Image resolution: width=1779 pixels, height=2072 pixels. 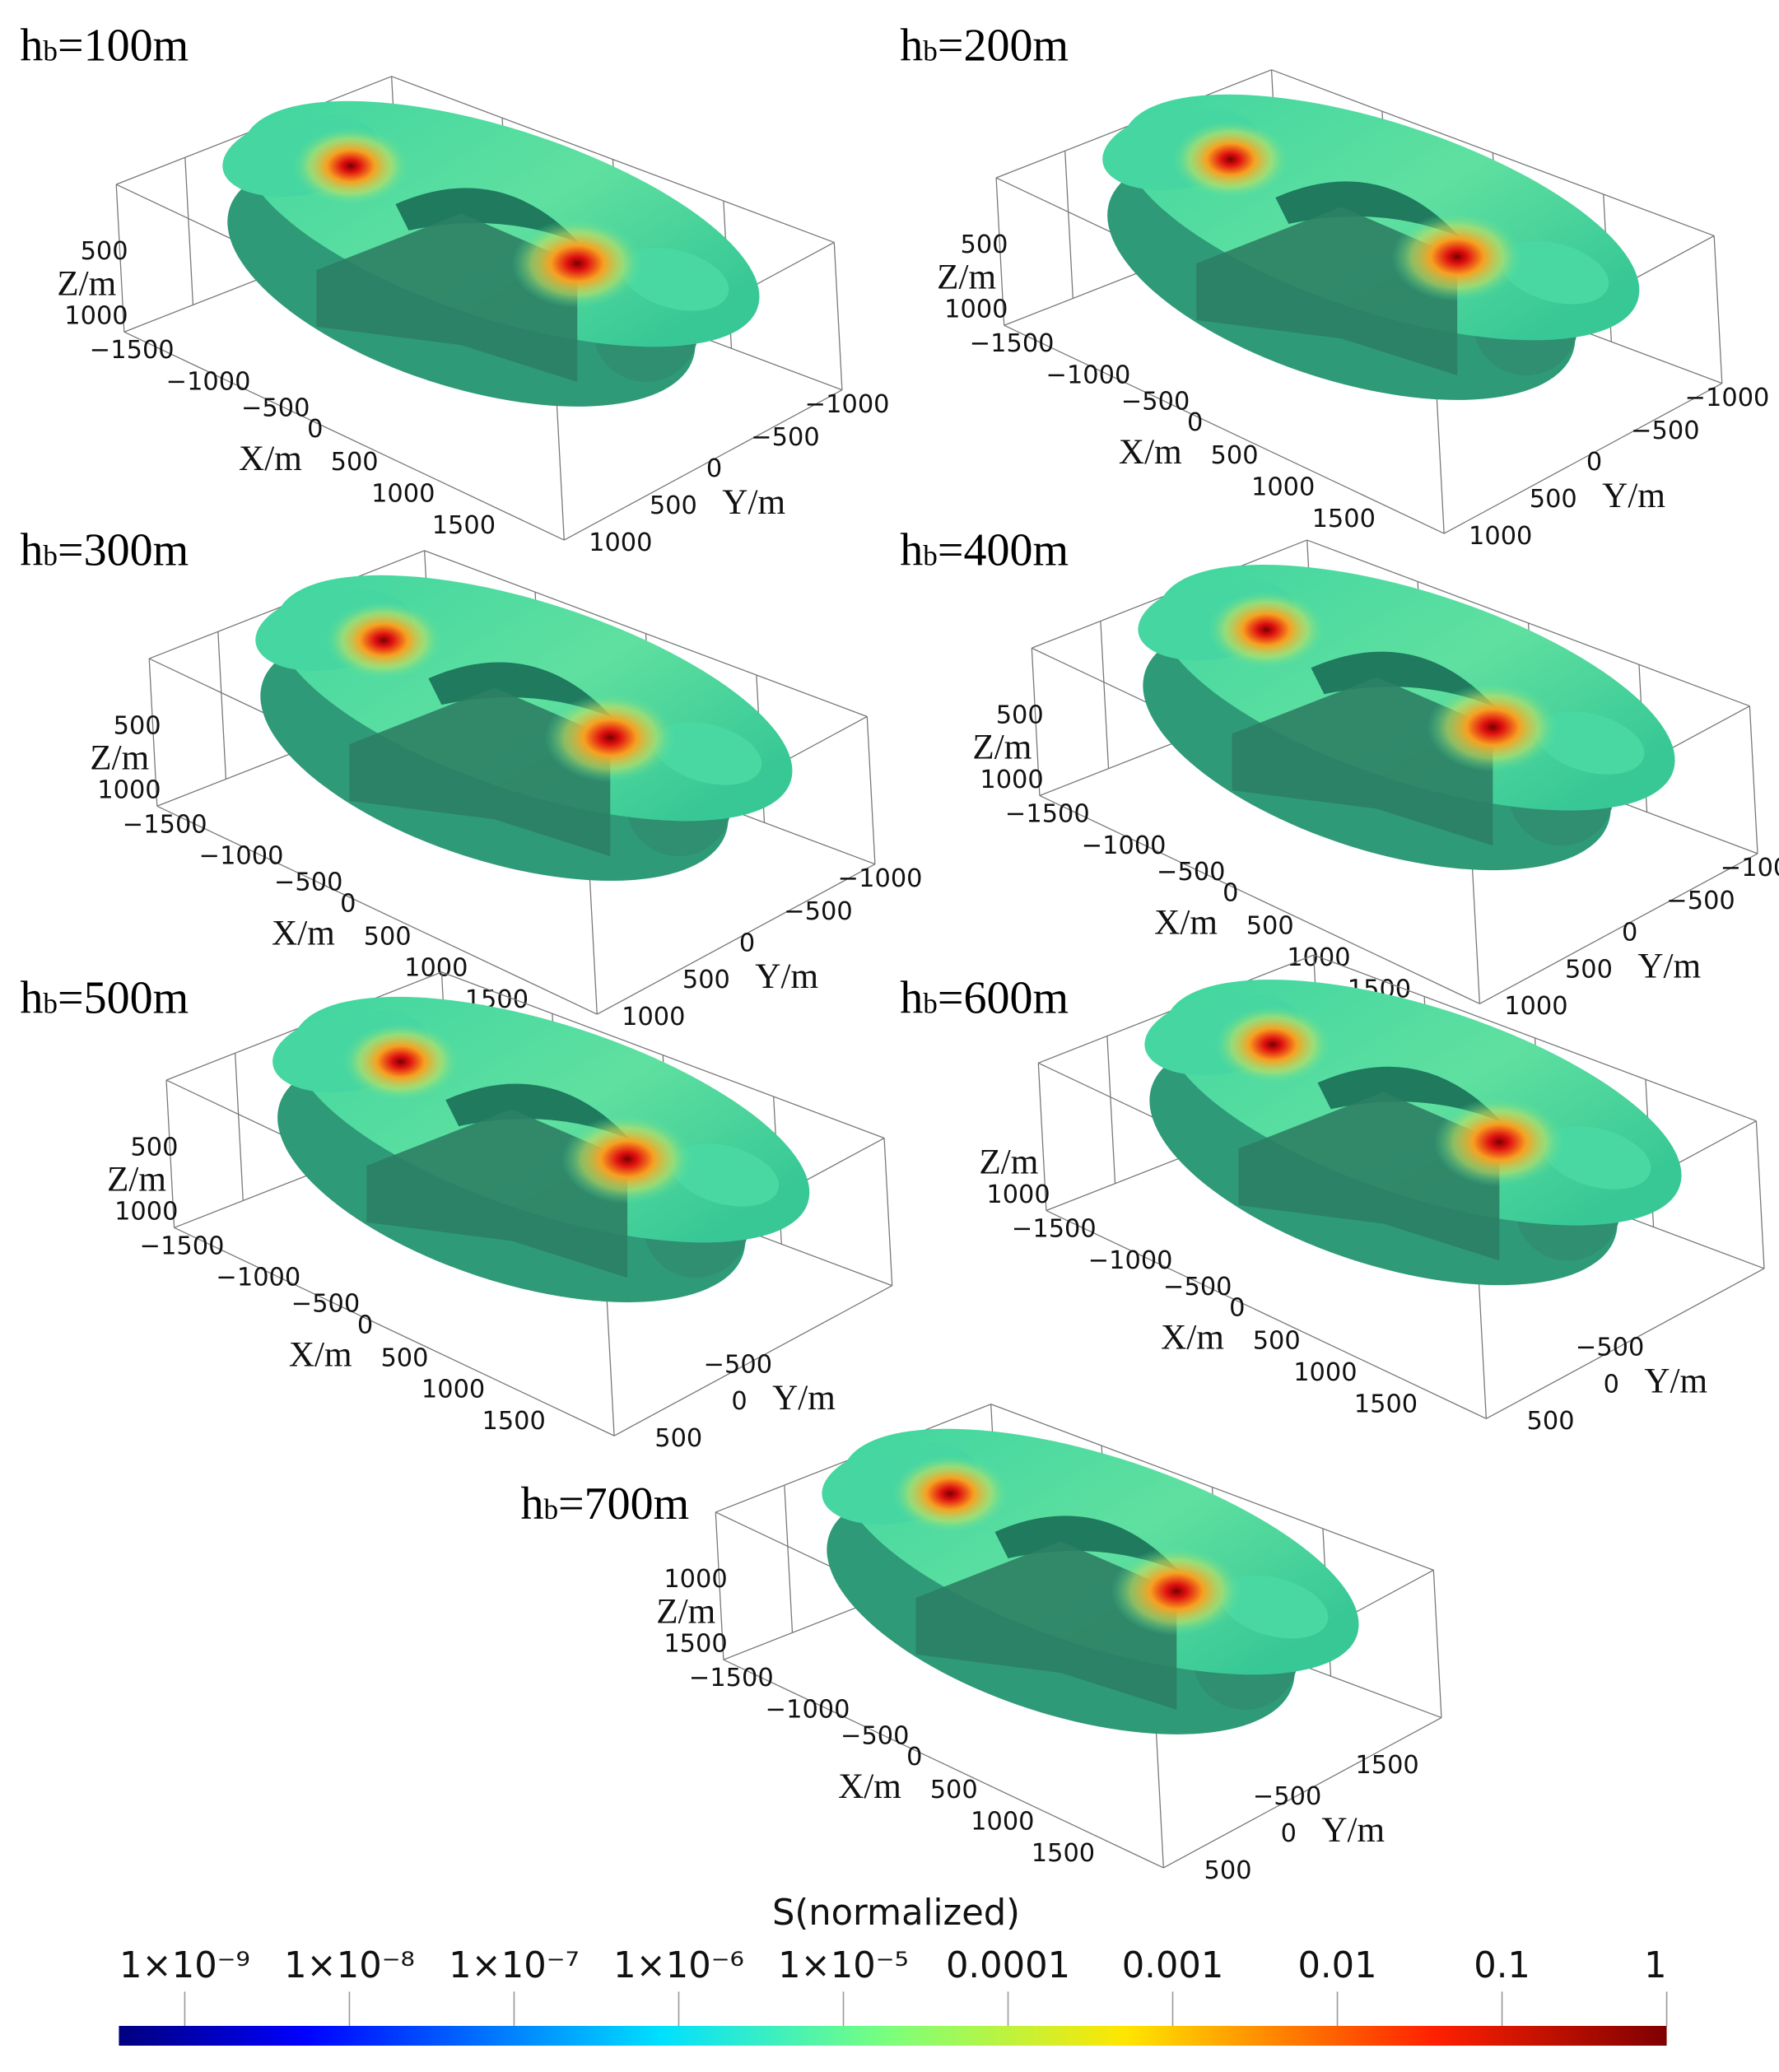 I want to click on title-part: =100m, so click(x=123, y=46).